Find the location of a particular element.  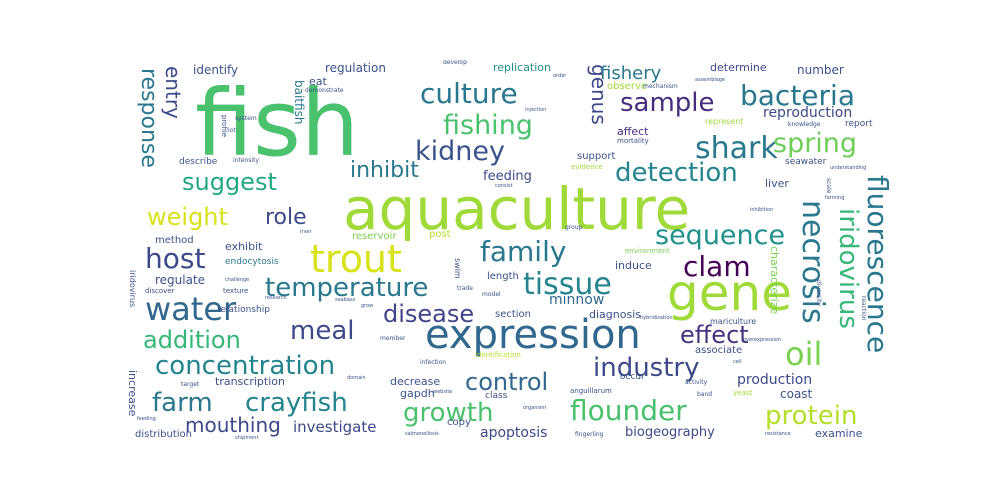

word-support: support is located at coordinates (596, 156).